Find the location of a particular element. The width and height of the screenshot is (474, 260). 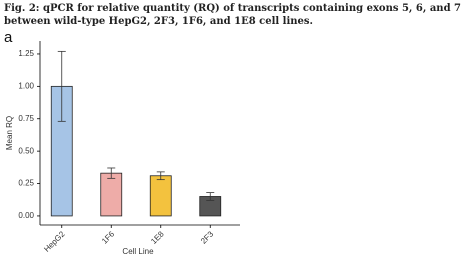

x-tick-label: 1E8 is located at coordinates (157, 237).